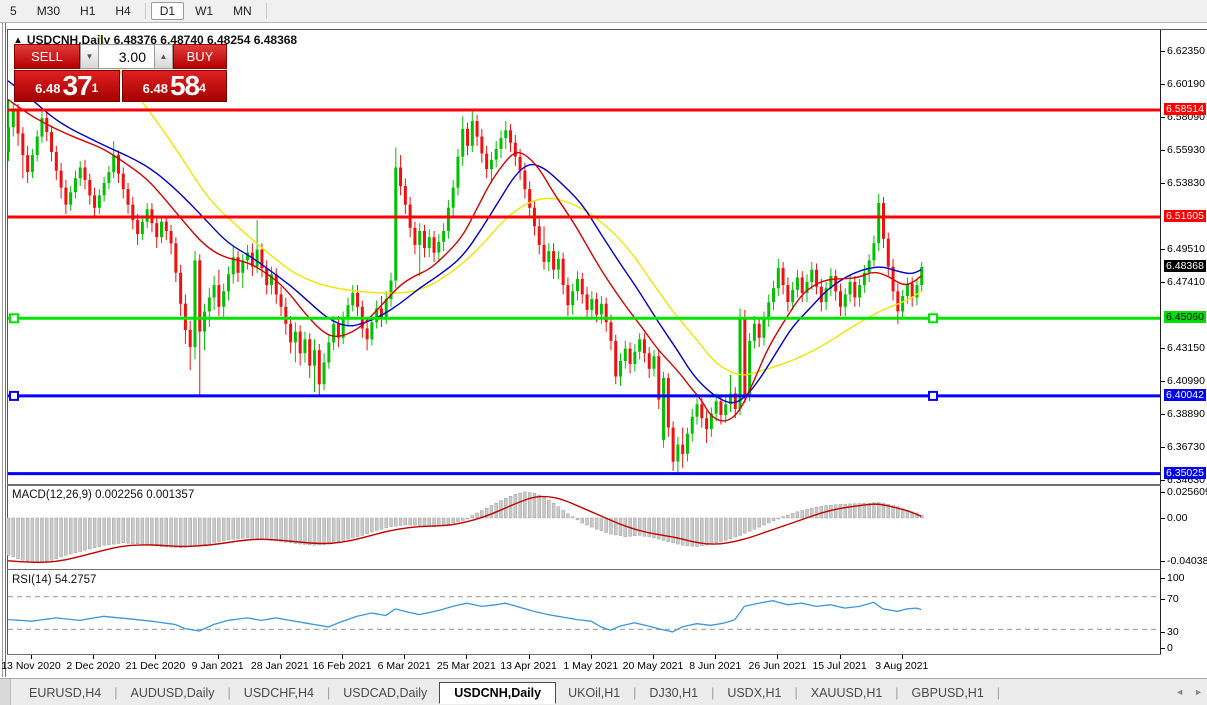 The width and height of the screenshot is (1207, 705). Describe the element at coordinates (126, 56) in the screenshot. I see `volume-input: 3.00` at that location.